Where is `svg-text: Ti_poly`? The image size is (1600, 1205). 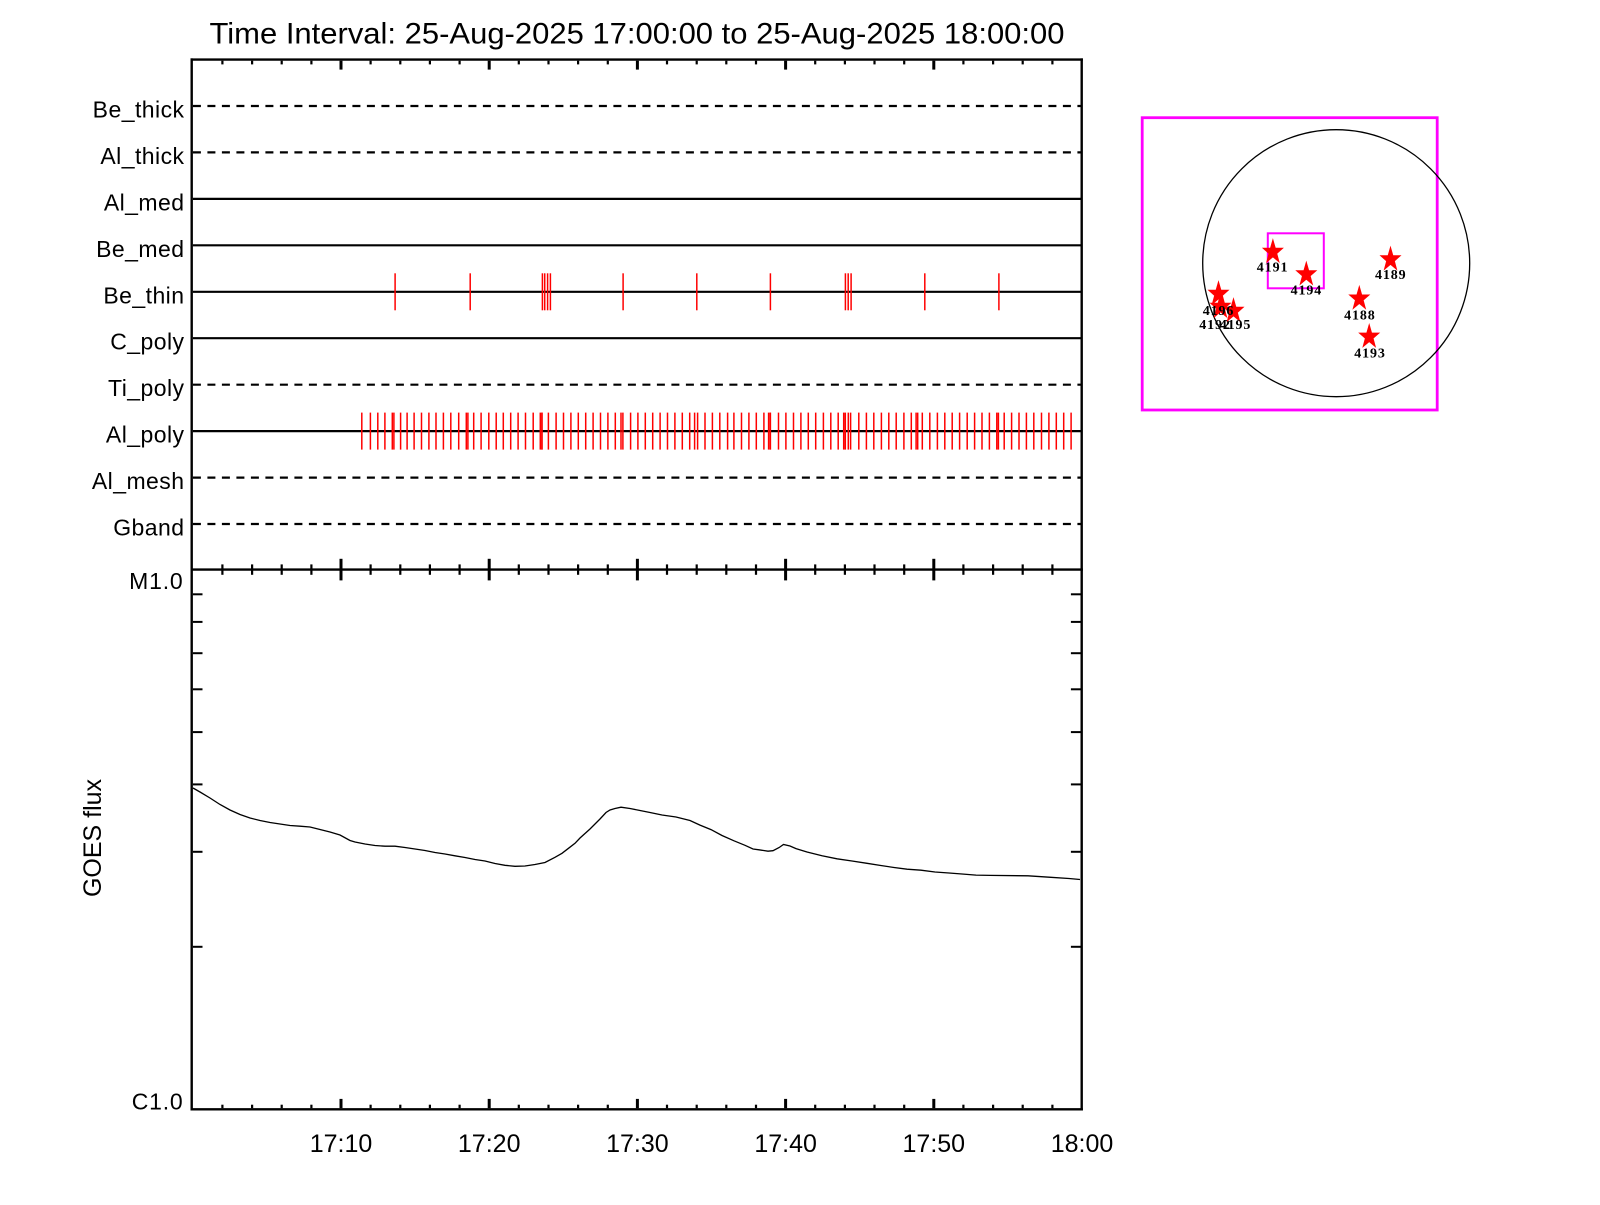 svg-text: Ti_poly is located at coordinates (146, 388).